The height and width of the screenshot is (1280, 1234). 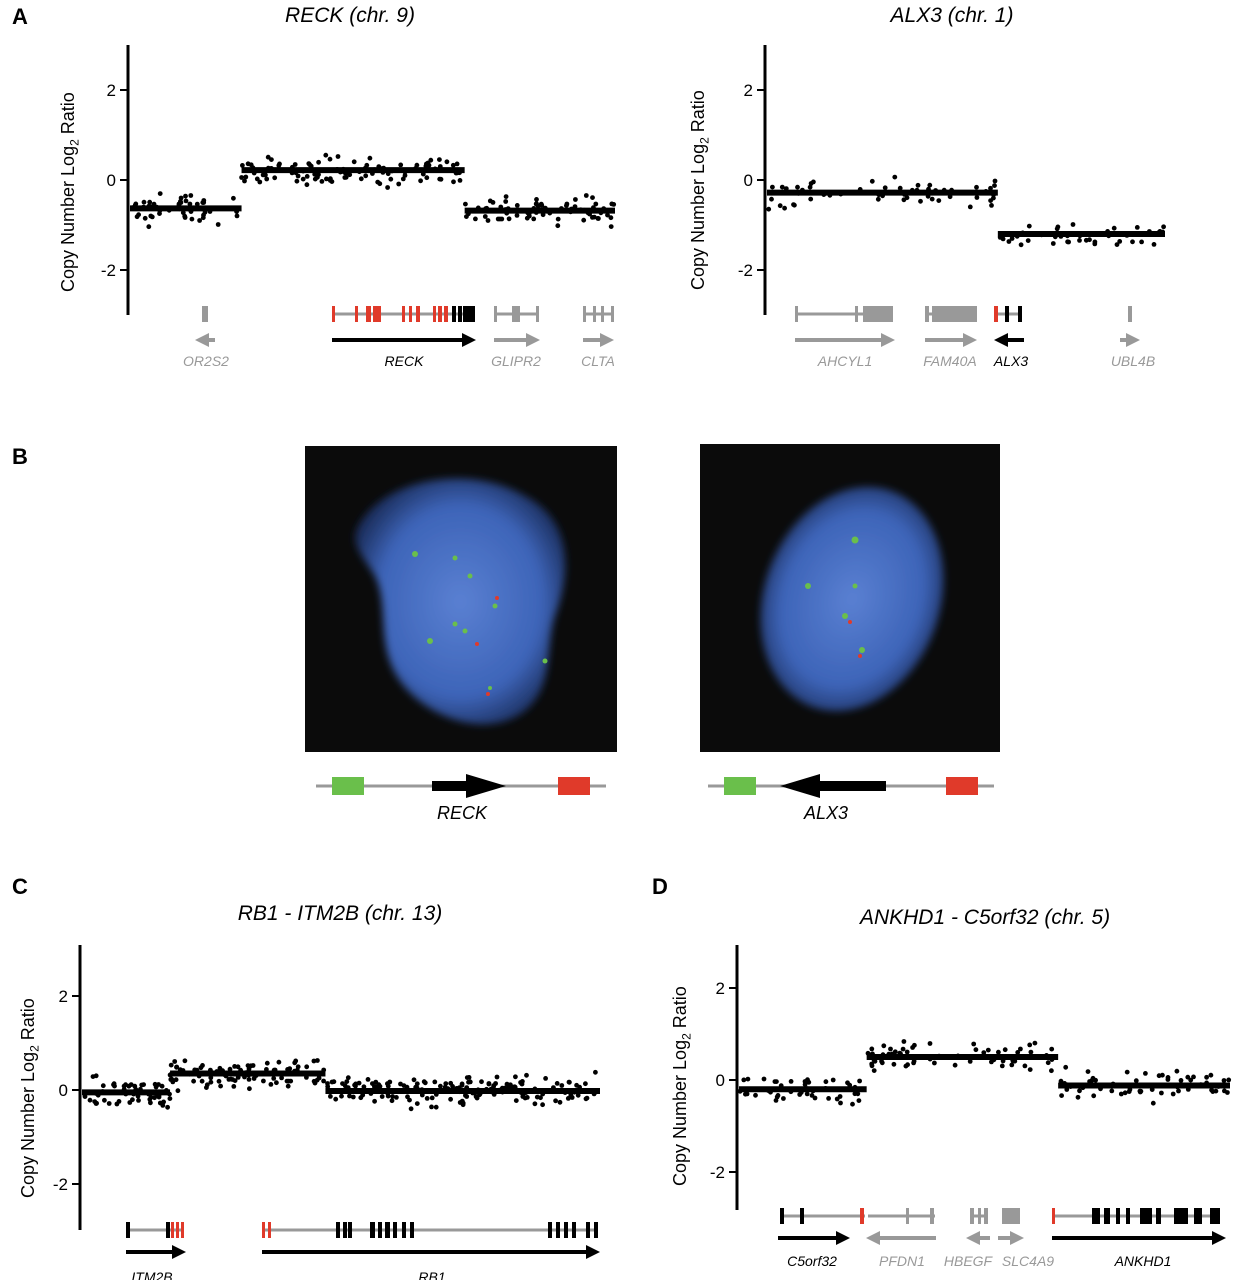 What do you see at coordinates (851, 798) in the screenshot?
I see `fish-probe-diagram: ALX3` at bounding box center [851, 798].